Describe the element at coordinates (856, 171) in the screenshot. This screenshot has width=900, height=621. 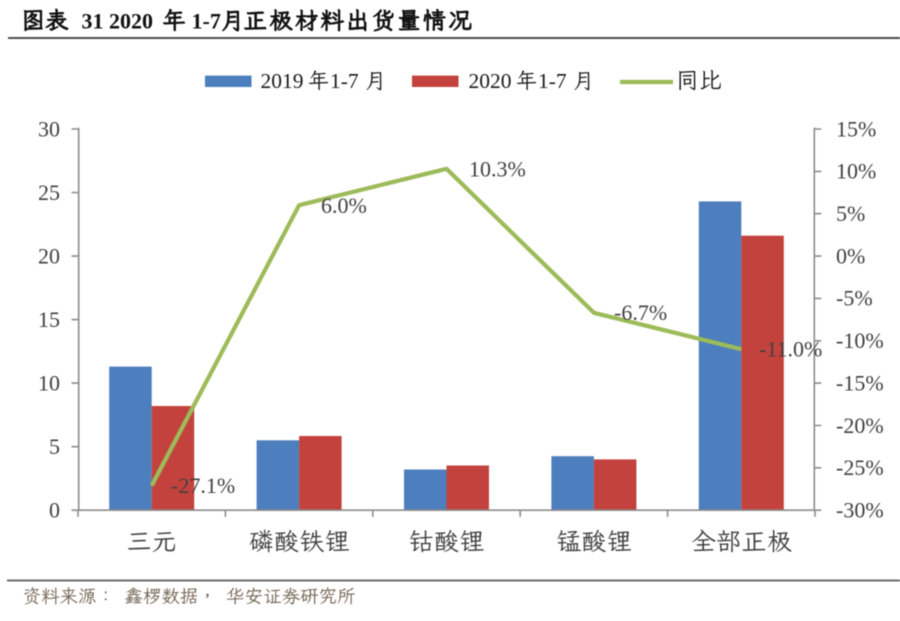
I see `svg-text: 10%` at that location.